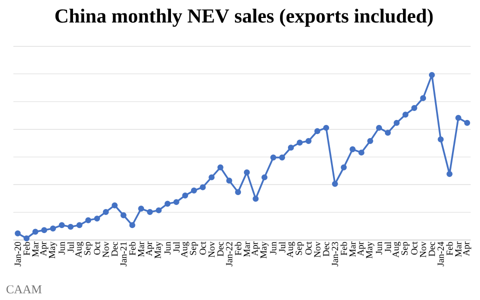 The width and height of the screenshot is (480, 300). I want to click on chart-title: China monthly NEV sales (exports included), so click(244, 17).